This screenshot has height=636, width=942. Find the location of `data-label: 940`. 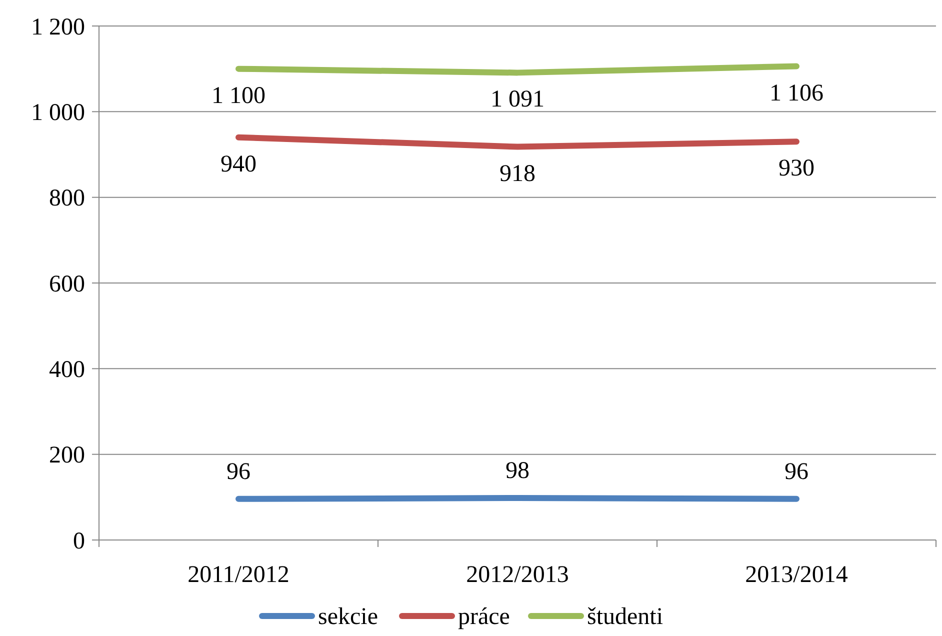

data-label: 940 is located at coordinates (238, 164).